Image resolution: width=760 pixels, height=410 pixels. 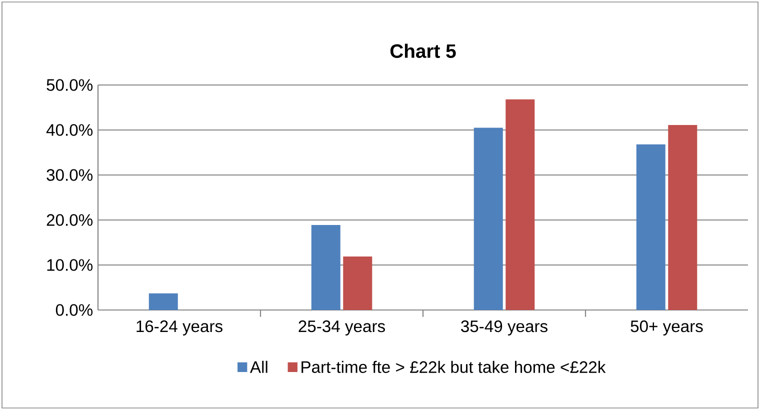 What do you see at coordinates (179, 328) in the screenshot?
I see `x-tick-label: 16-24 years` at bounding box center [179, 328].